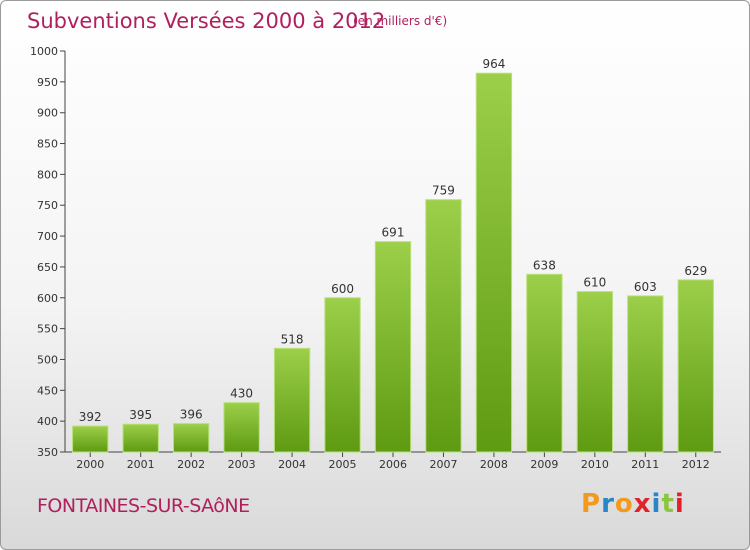  I want to click on y-tick-label: 800, so click(47, 174).